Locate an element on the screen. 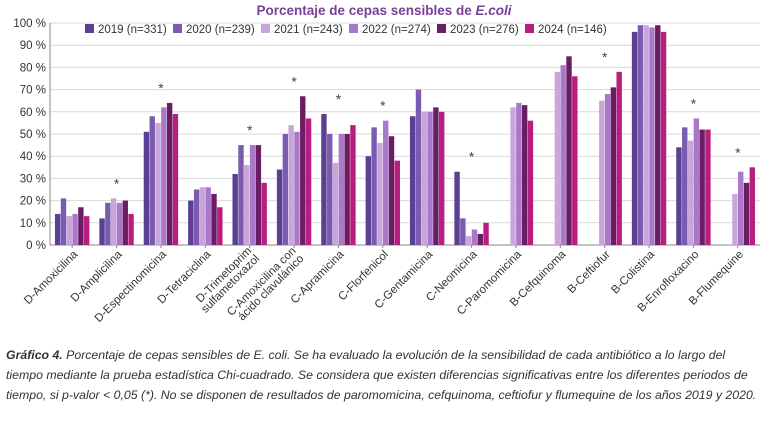 This screenshot has height=427, width=768. legend-label: 2024 (n=146) is located at coordinates (572, 30).